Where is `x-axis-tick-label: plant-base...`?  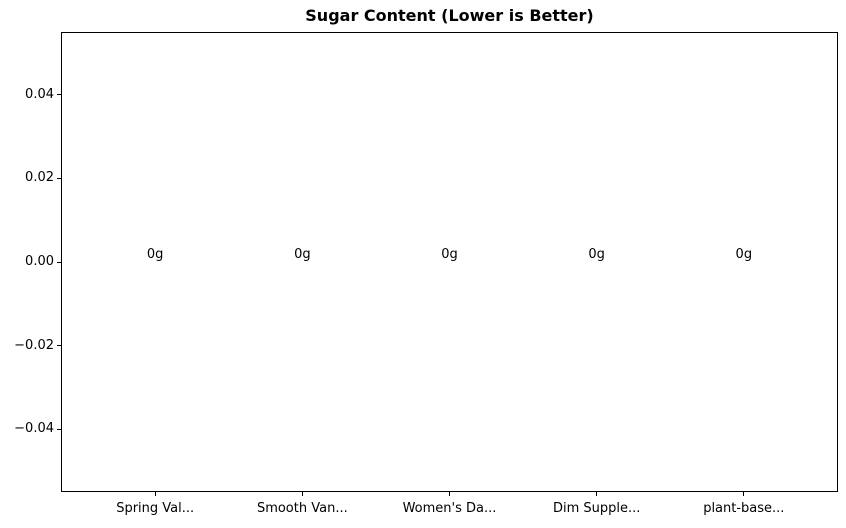 x-axis-tick-label: plant-base... is located at coordinates (744, 508).